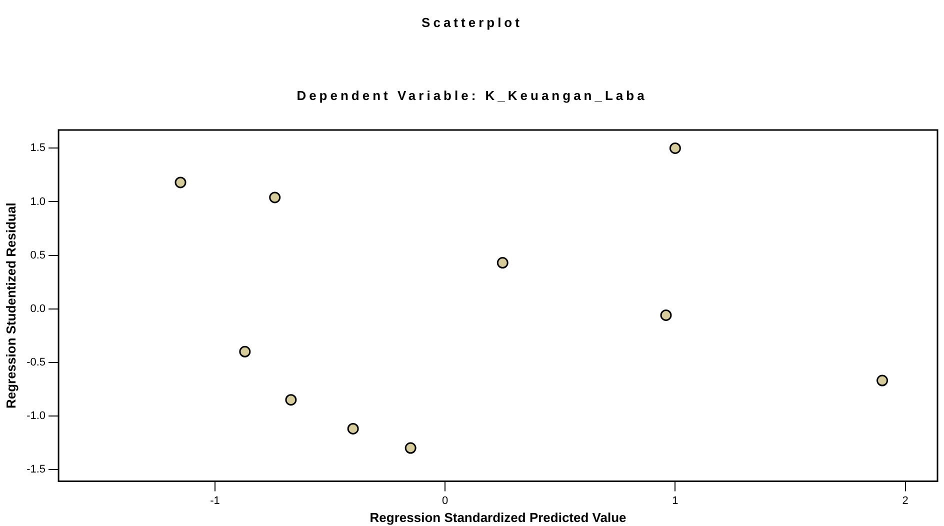 The width and height of the screenshot is (944, 526). I want to click on y-tick-label: 1.0, so click(38, 202).